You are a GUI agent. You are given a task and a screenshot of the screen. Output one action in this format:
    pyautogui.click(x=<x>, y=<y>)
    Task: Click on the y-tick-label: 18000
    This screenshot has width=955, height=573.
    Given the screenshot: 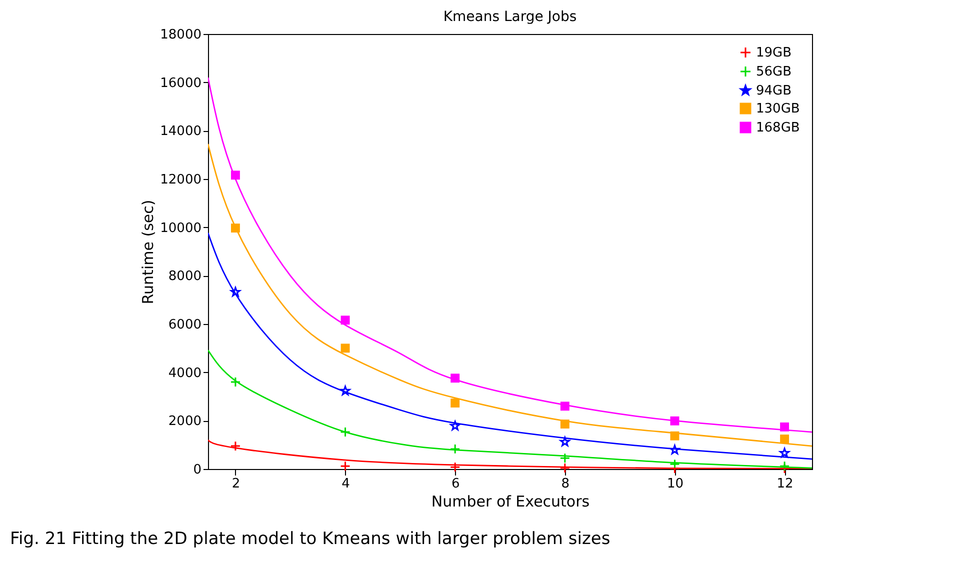 What is the action you would take?
    pyautogui.click(x=181, y=35)
    